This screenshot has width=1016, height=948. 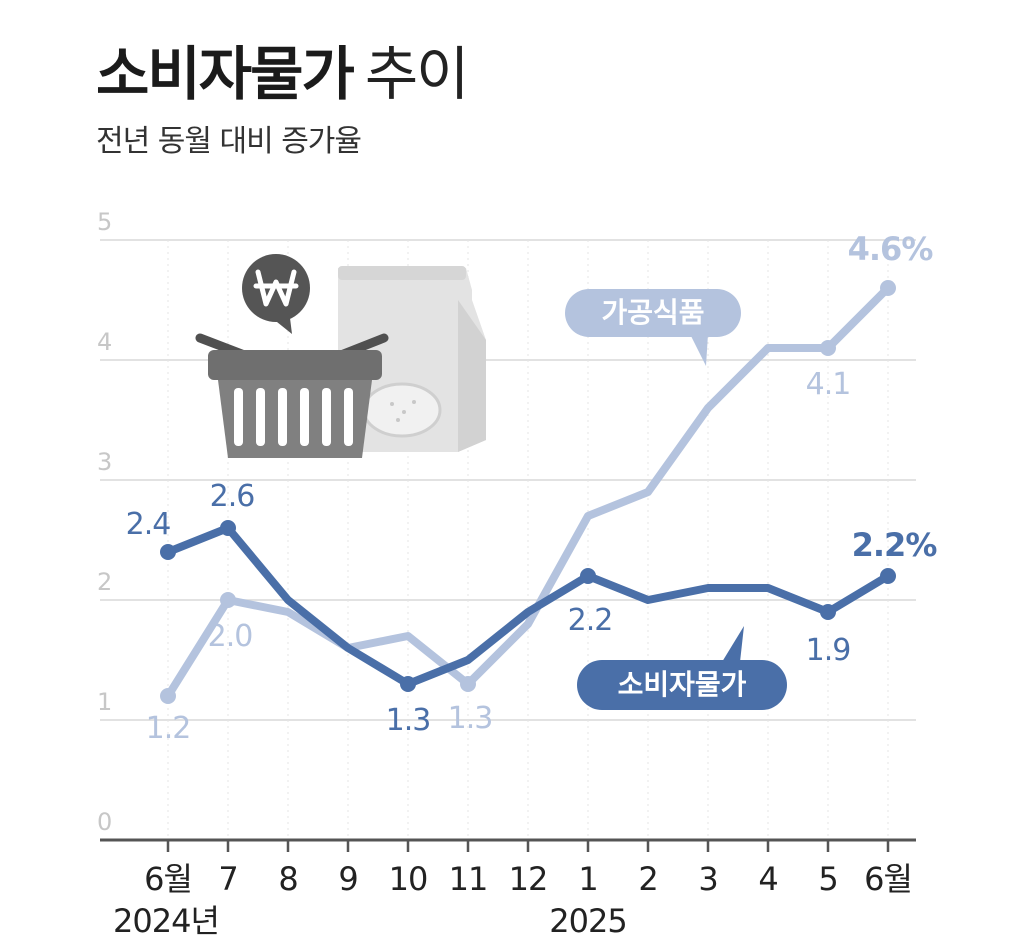 What do you see at coordinates (590, 620) in the screenshot?
I see `data-label: 2.2` at bounding box center [590, 620].